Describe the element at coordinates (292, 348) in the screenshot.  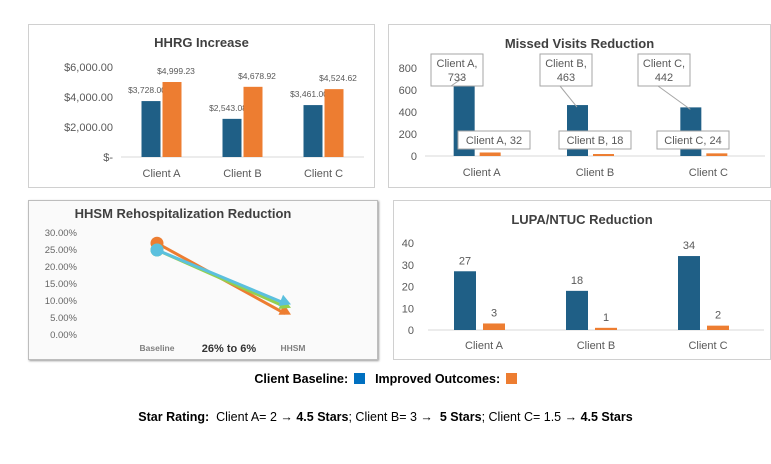
I see `x-tick-label: HHSM` at that location.